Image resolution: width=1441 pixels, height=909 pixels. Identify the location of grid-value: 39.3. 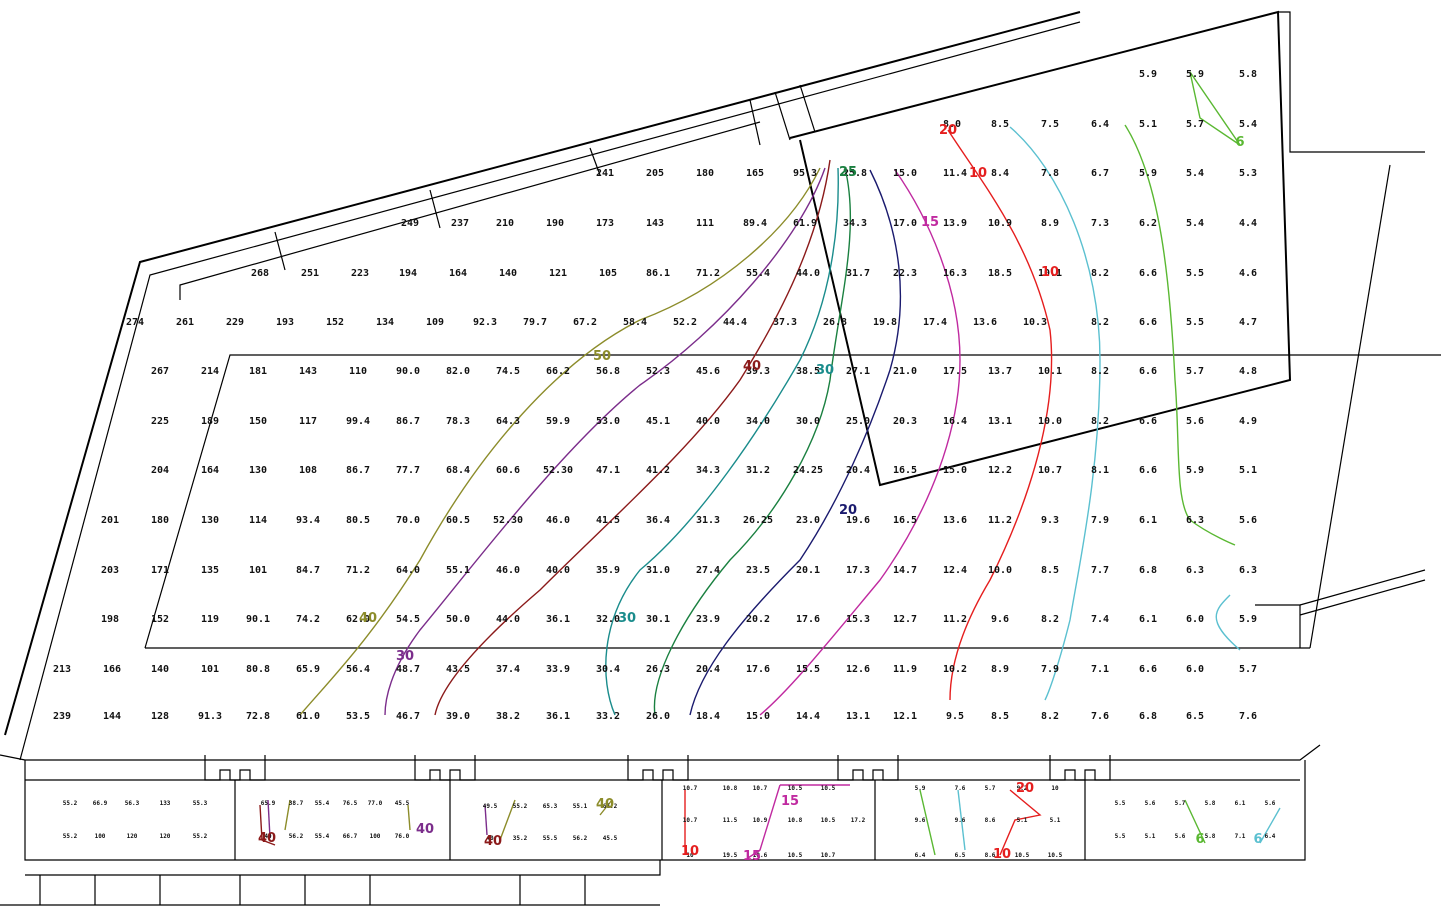
(758, 371).